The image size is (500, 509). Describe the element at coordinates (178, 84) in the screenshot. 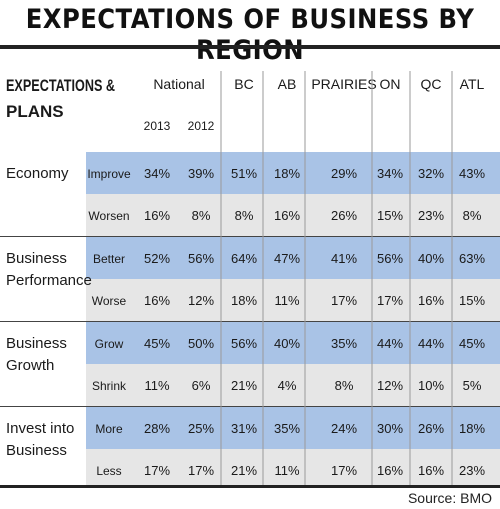

I see `header-national: National` at that location.